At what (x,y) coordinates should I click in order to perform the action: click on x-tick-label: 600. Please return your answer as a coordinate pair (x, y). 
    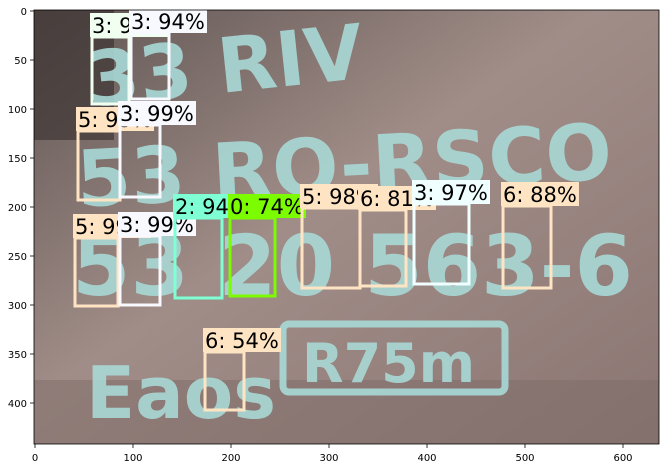
    Looking at the image, I should click on (622, 458).